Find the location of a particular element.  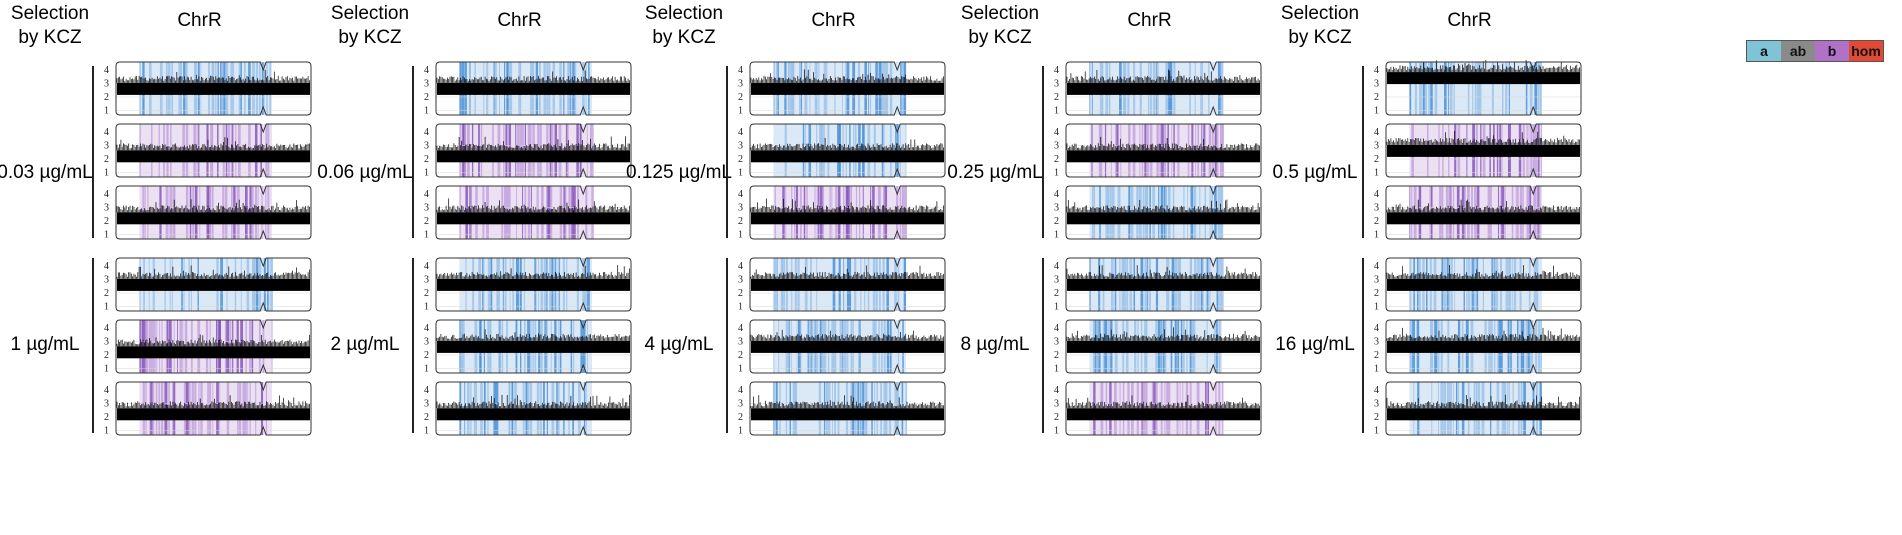

concentration-label: 4 µg/mL is located at coordinates (679, 344).